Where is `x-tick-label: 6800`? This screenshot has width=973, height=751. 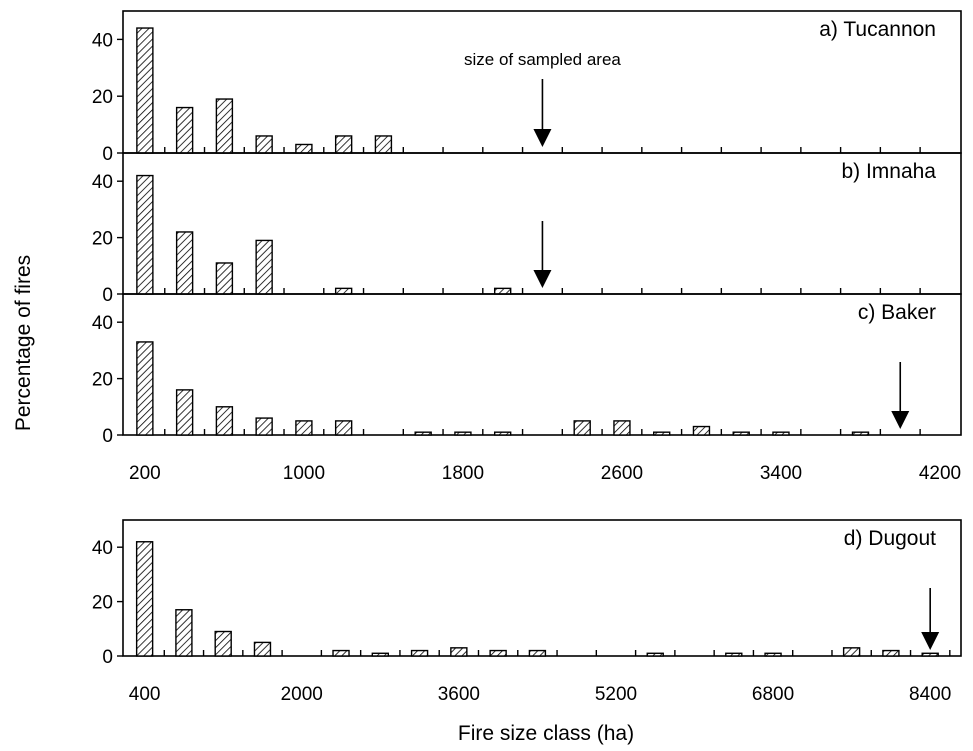 x-tick-label: 6800 is located at coordinates (773, 694).